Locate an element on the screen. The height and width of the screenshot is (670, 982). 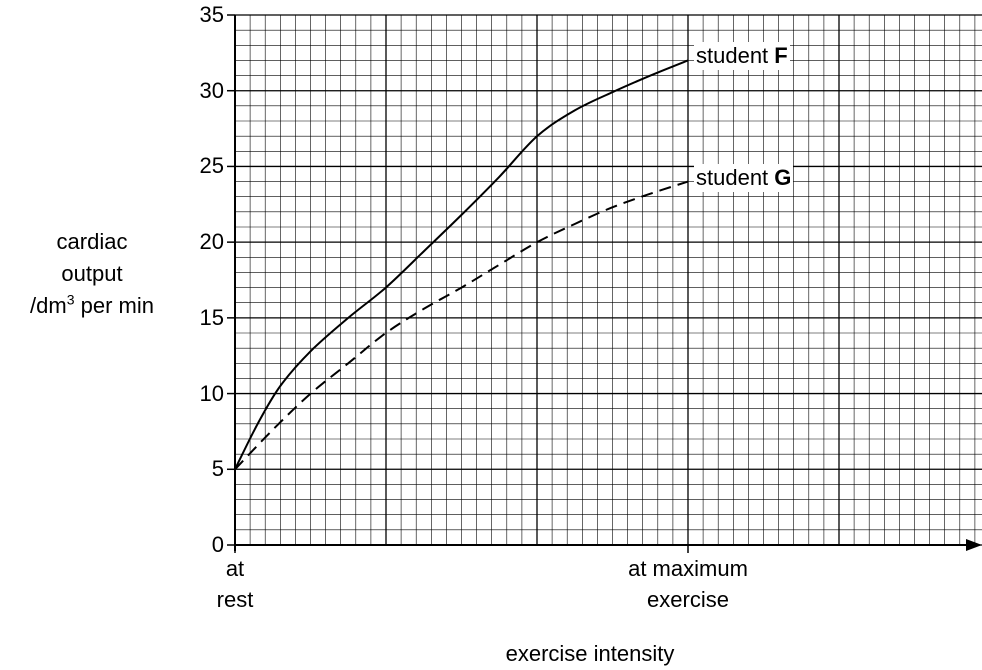
y-axis-label-line2: output is located at coordinates (92, 273).